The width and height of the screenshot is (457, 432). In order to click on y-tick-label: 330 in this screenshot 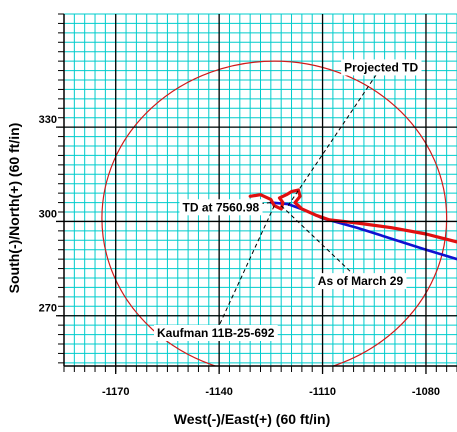, I will do `click(48, 120)`.